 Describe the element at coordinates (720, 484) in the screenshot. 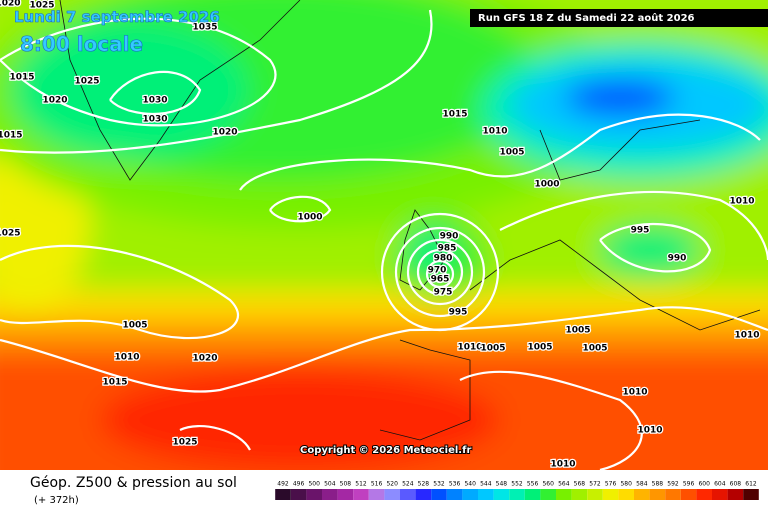

I see `scale-label: 604` at that location.